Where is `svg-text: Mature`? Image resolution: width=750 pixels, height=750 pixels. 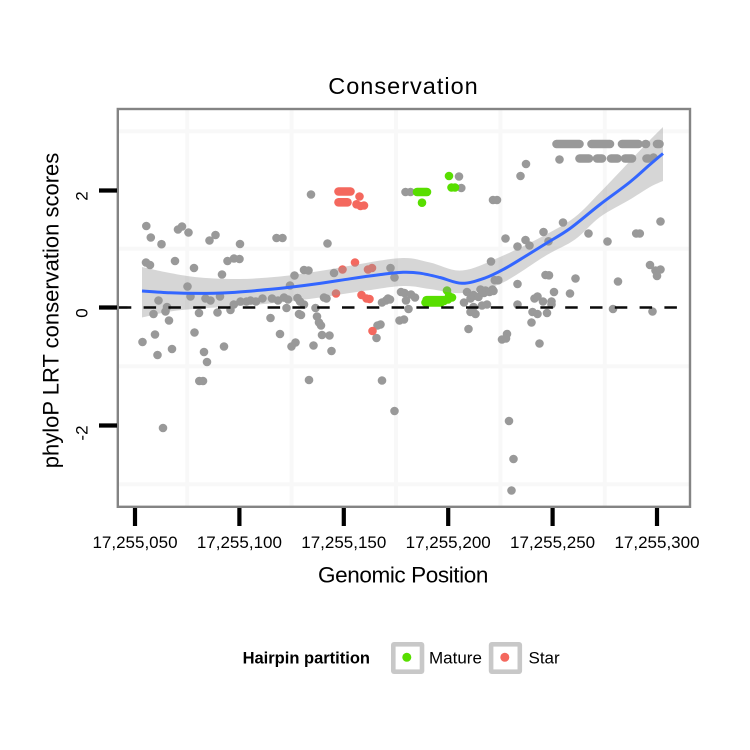 svg-text: Mature is located at coordinates (455, 658).